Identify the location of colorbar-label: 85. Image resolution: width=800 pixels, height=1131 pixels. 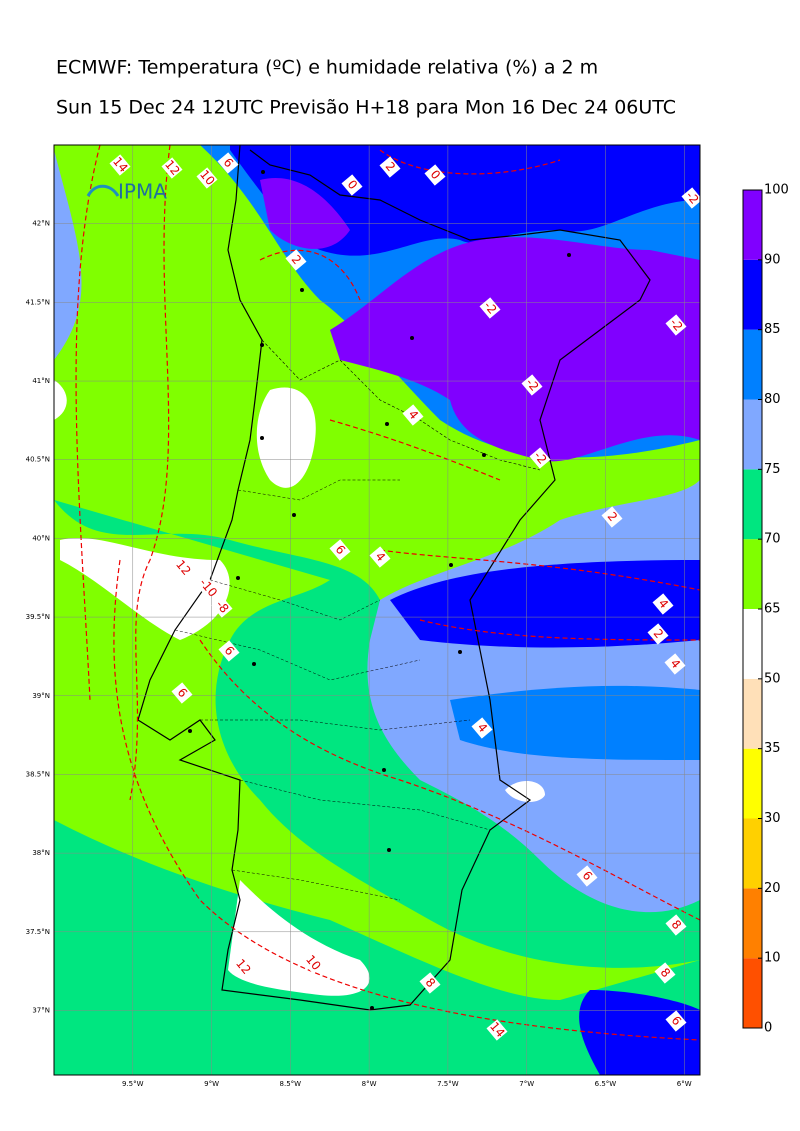
(772, 329).